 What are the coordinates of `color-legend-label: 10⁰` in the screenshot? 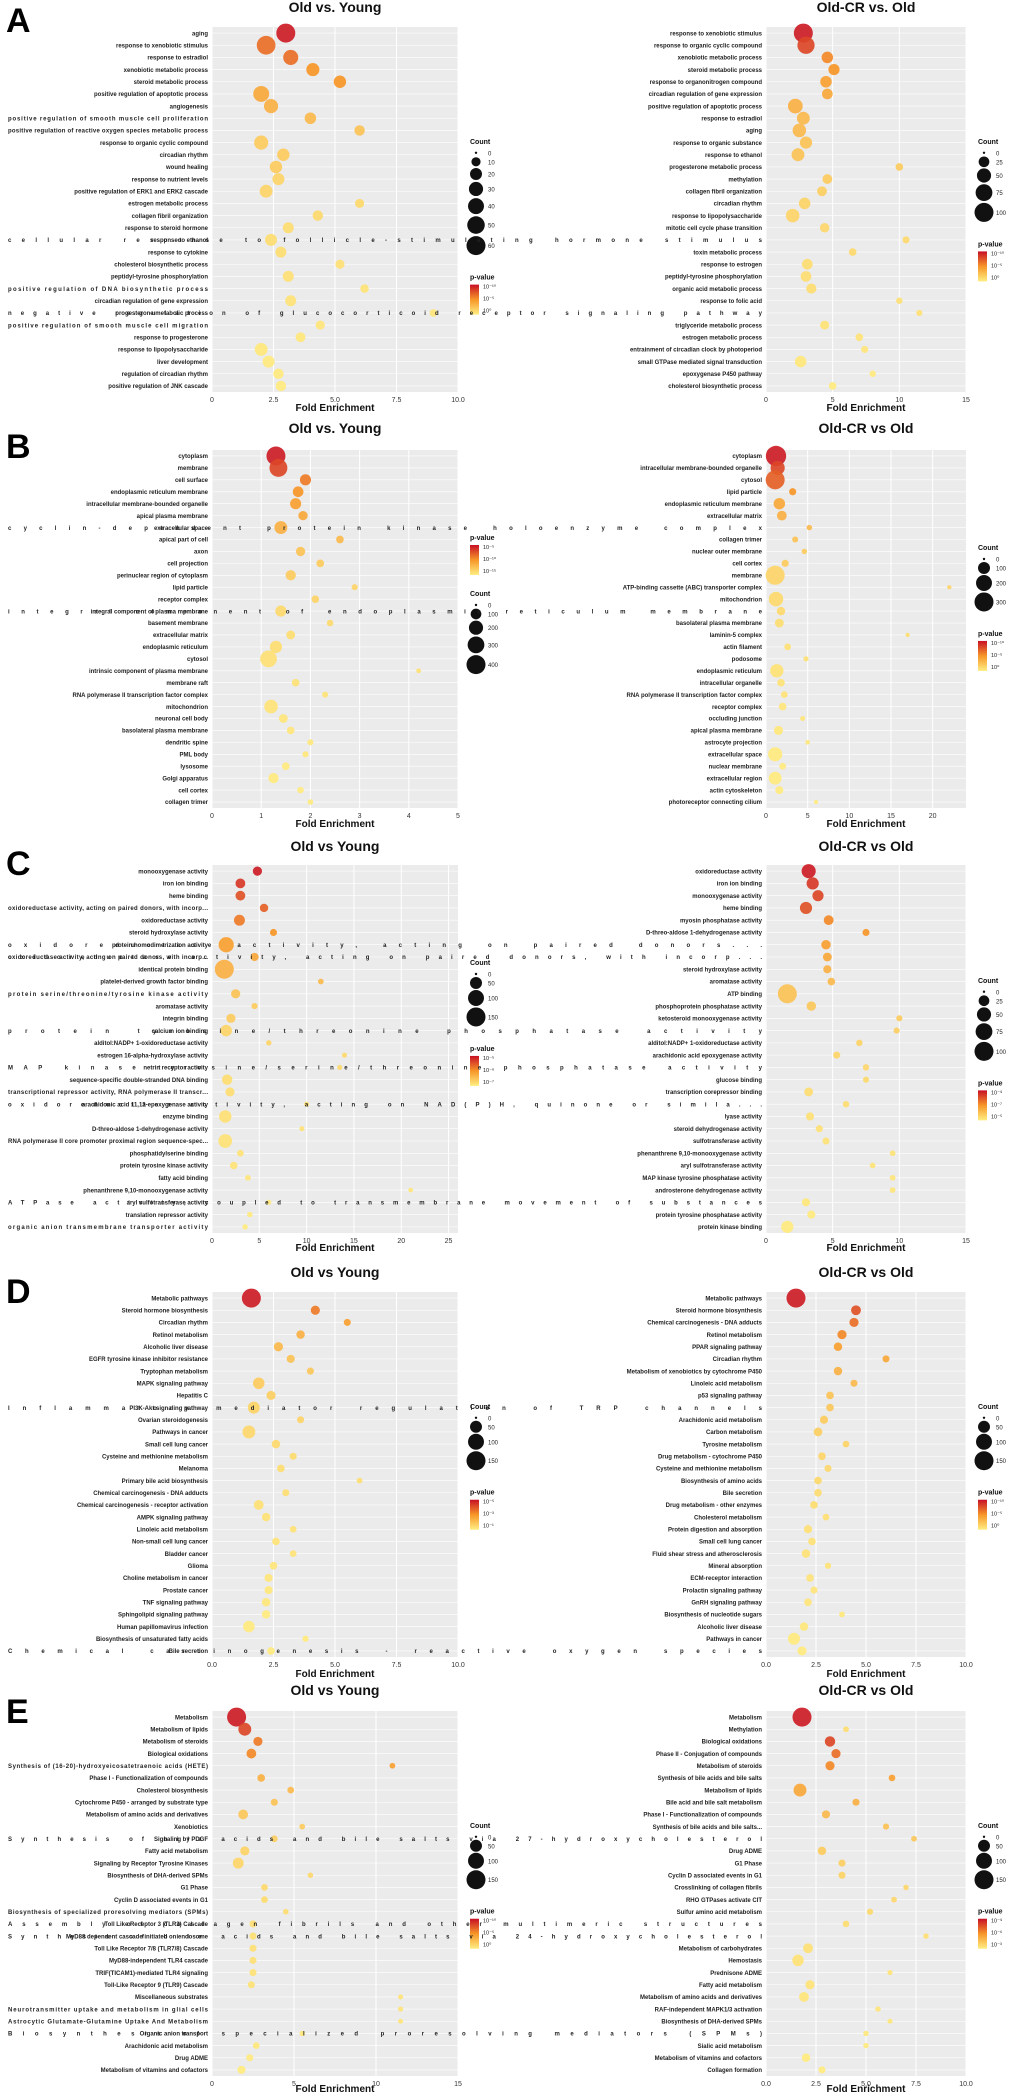 It's located at (487, 311).